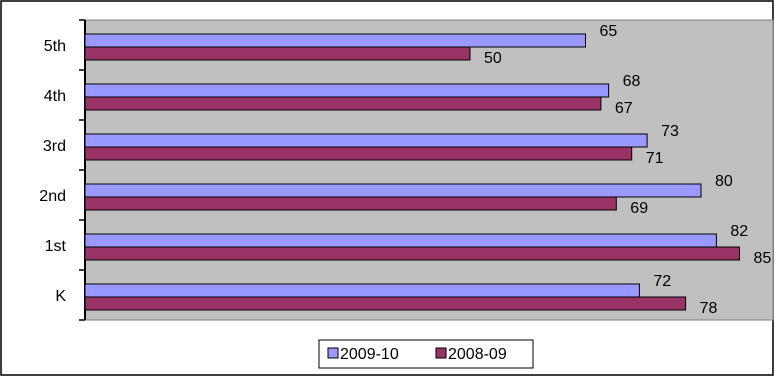  What do you see at coordinates (55, 96) in the screenshot?
I see `category-label-4th: 4th` at bounding box center [55, 96].